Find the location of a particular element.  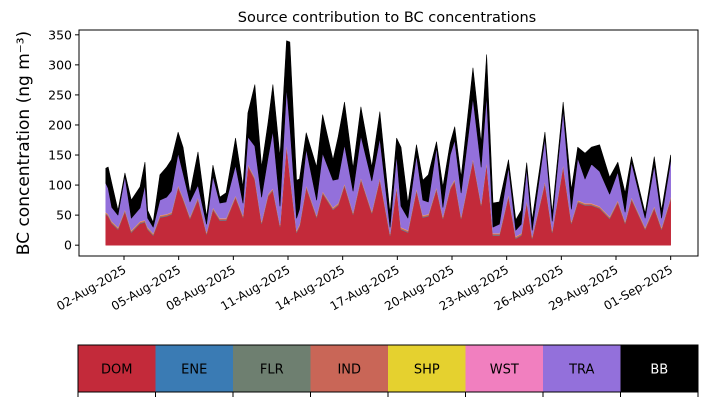

legend-swatch-tra is located at coordinates (582, 368).